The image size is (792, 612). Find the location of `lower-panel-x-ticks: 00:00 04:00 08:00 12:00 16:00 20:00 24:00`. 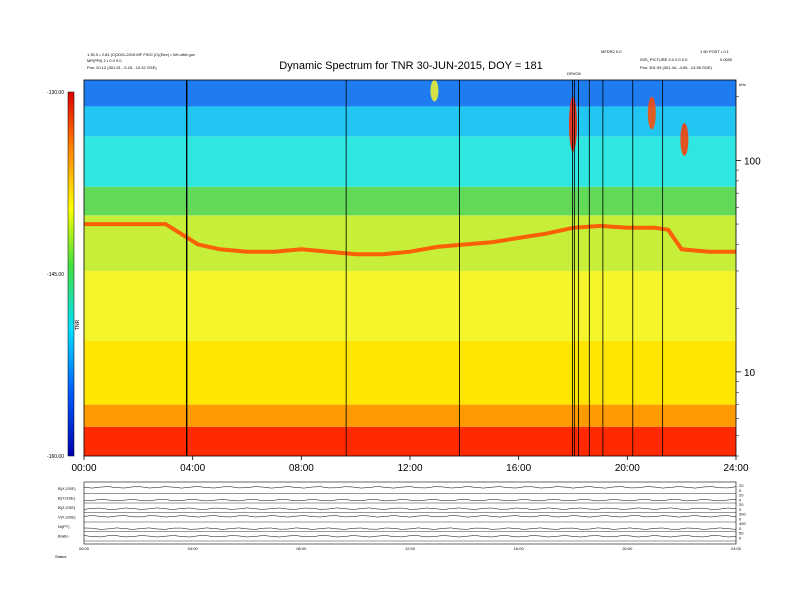

lower-panel-x-ticks: 00:00 04:00 08:00 12:00 16:00 20:00 24:00 is located at coordinates (410, 548).